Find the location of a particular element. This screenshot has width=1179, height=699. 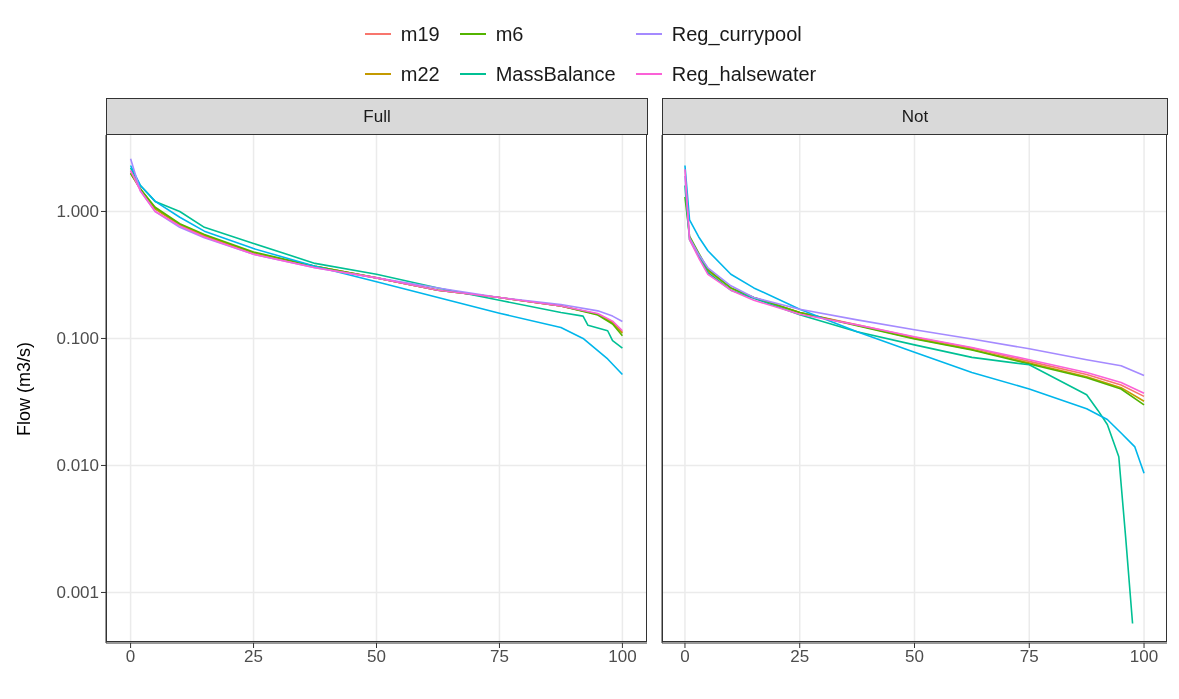

legend-label: m22 is located at coordinates (420, 74).